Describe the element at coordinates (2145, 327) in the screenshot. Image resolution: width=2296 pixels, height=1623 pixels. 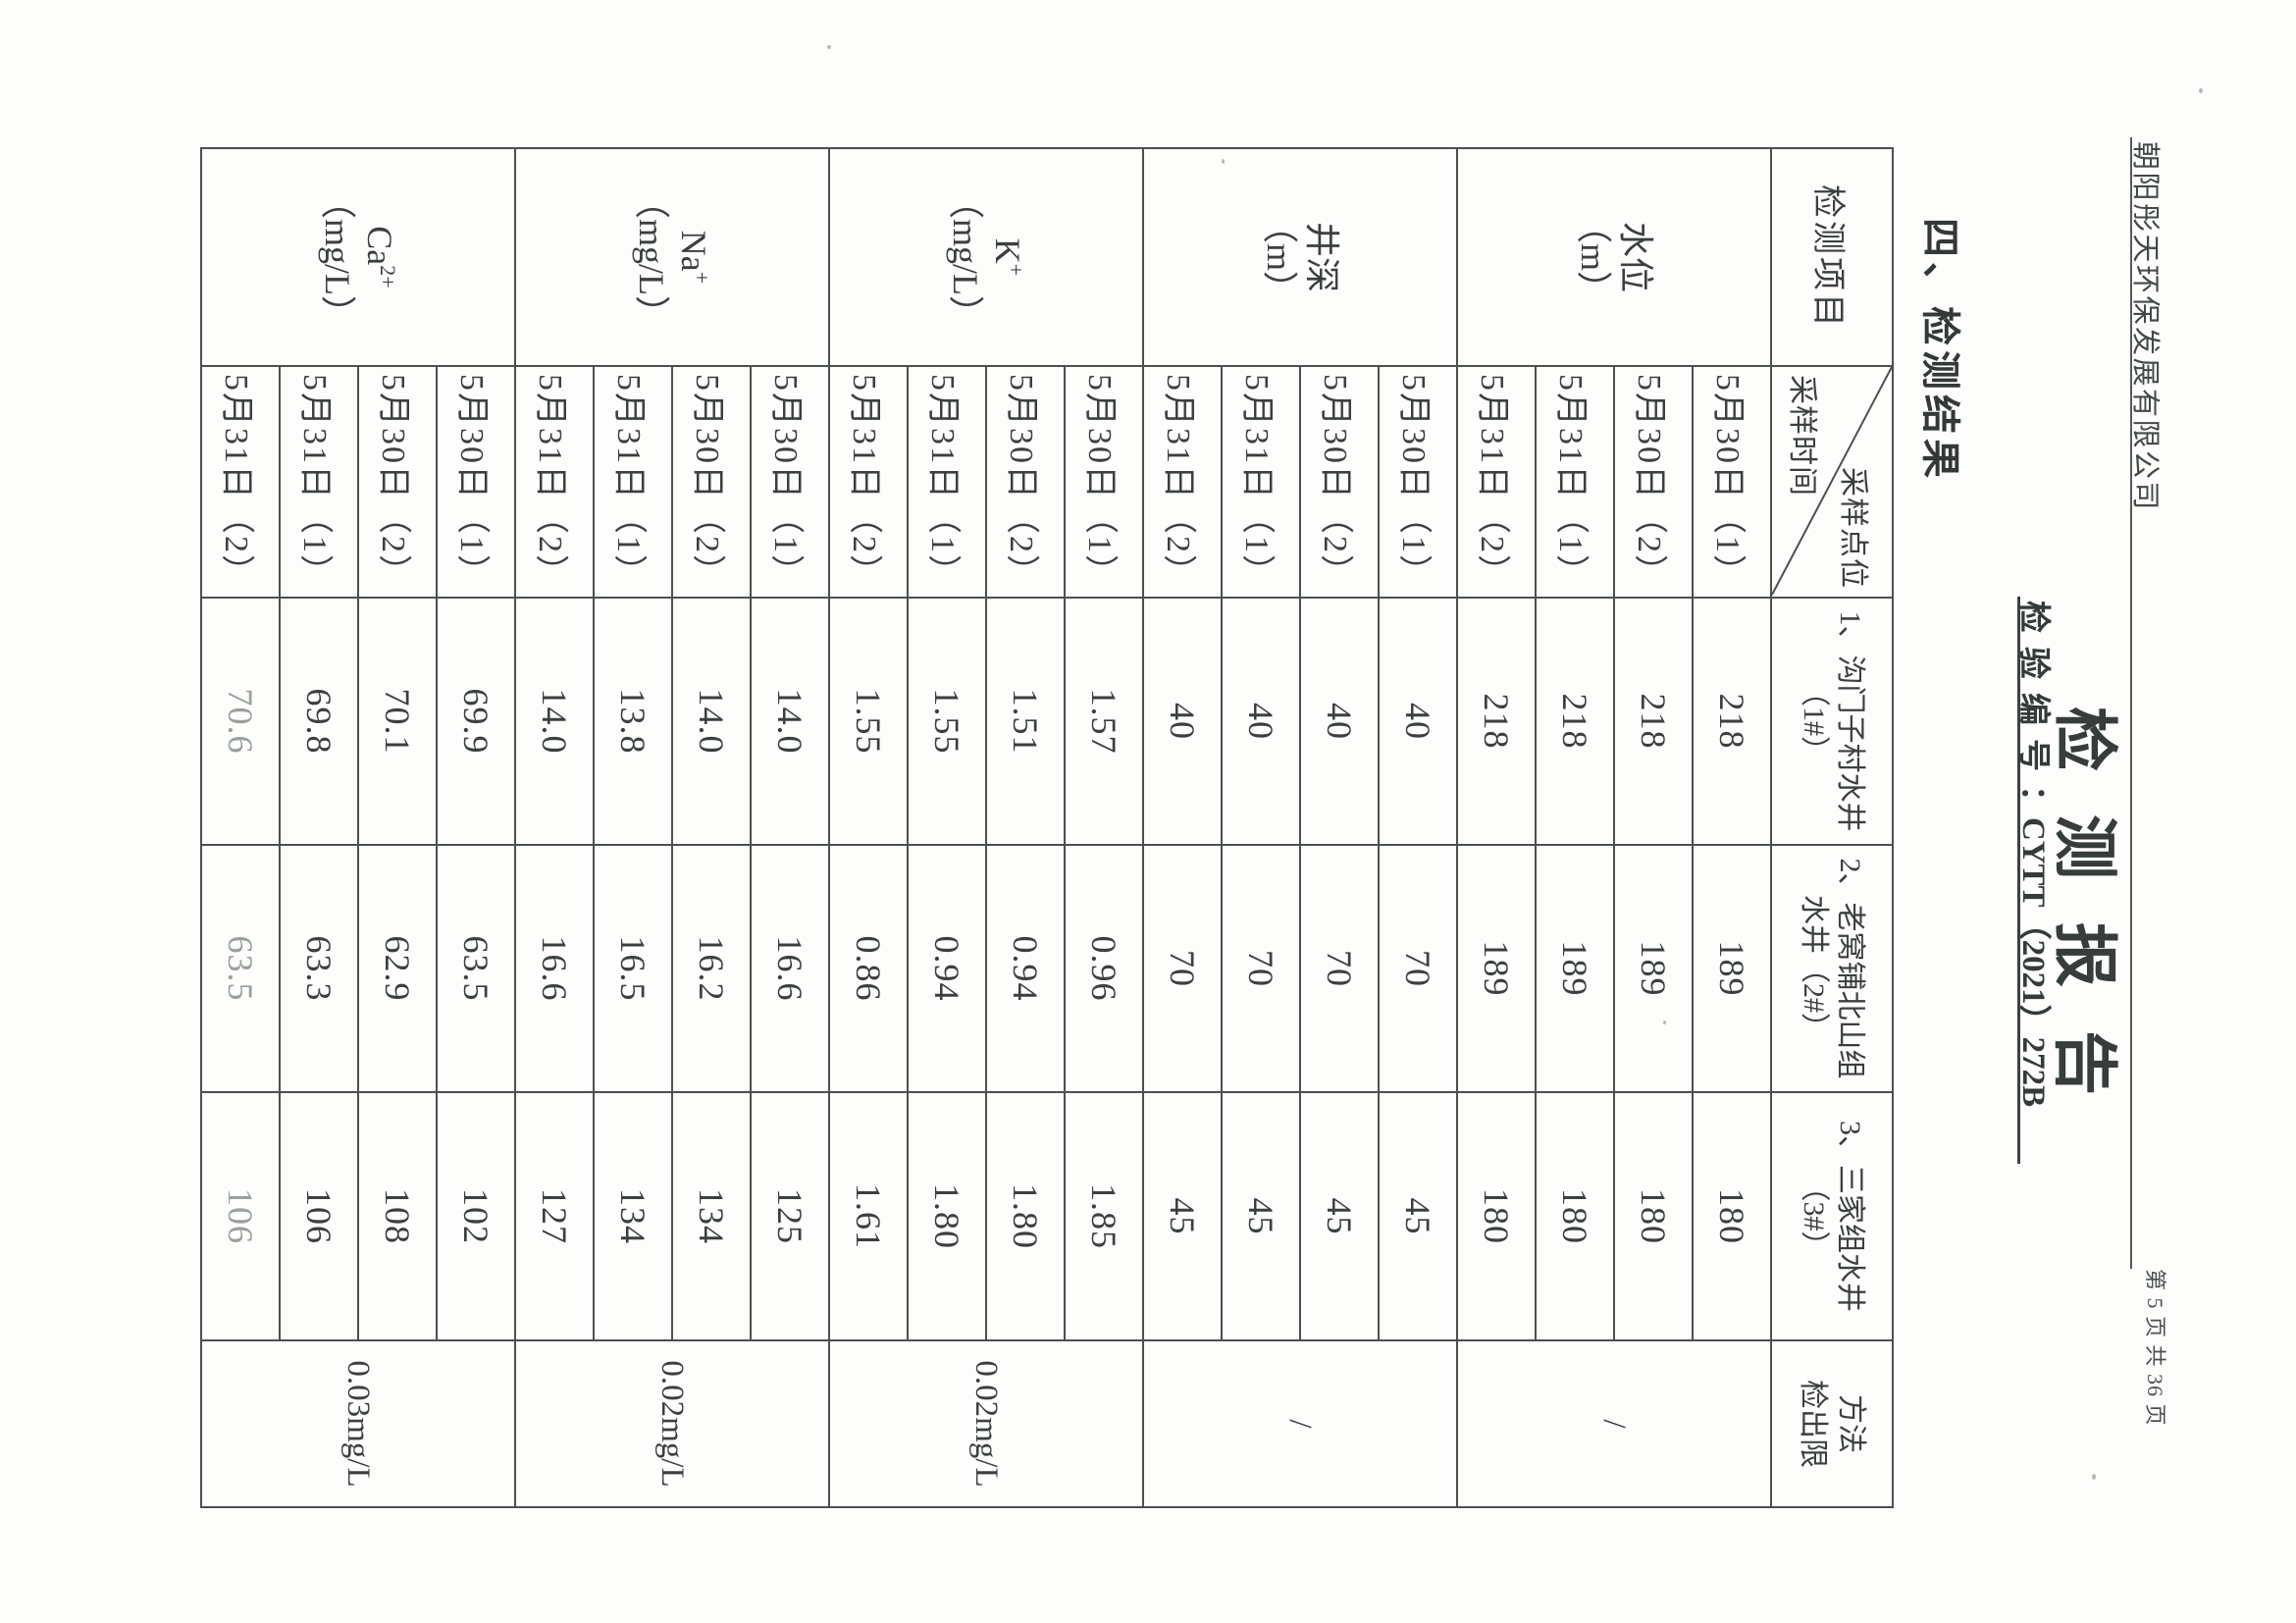
I see `company-name: 朝阳彤天环保发展有限公司` at that location.